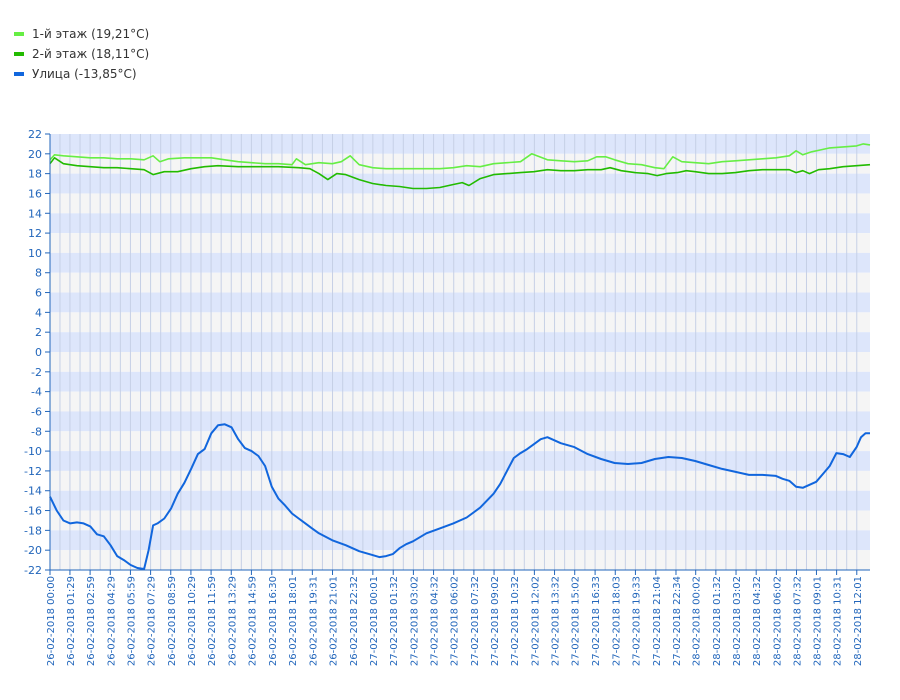 The height and width of the screenshot is (700, 900). I want to click on x-tick-label: 28-02-2018 09:01, so click(817, 621).